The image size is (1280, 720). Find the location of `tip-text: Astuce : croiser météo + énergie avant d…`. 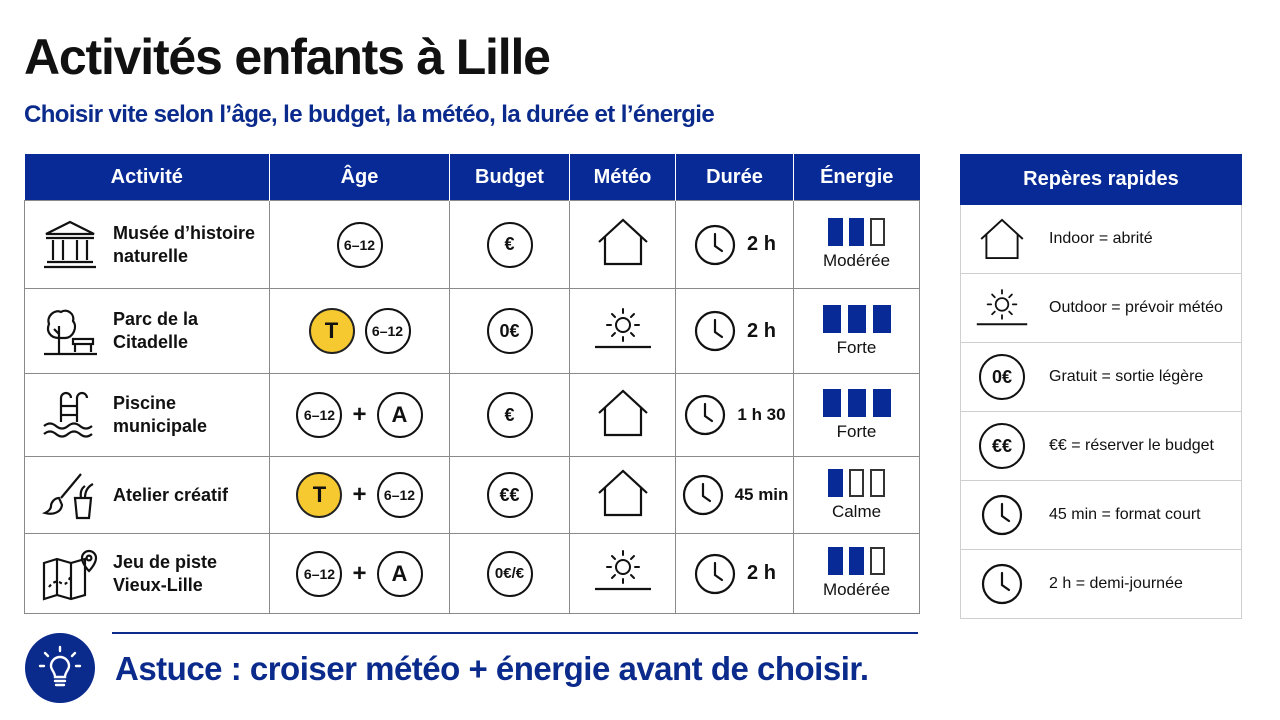

tip-text: Astuce : croiser météo + énergie avant d… is located at coordinates (492, 668).